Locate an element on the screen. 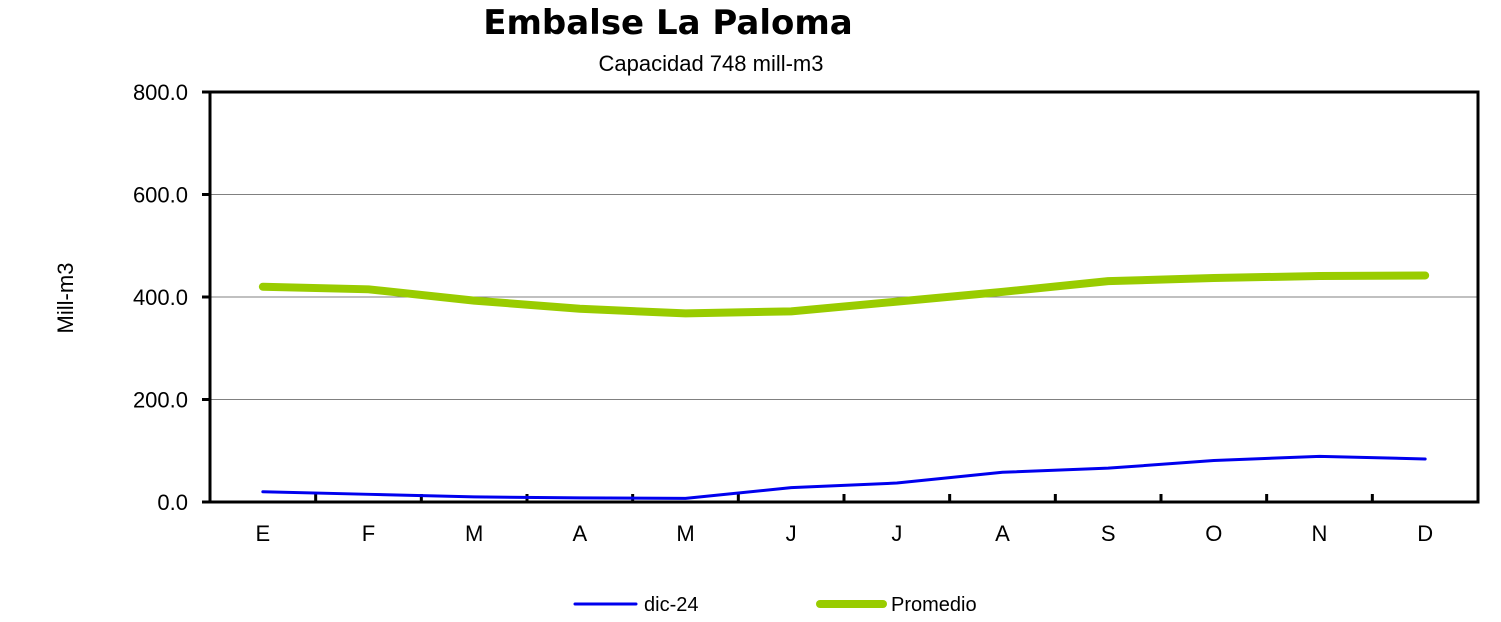 The image size is (1501, 622). y-axis-ticks: 0.0 200.0 400.0 600.0 800.0 is located at coordinates (171, 297).